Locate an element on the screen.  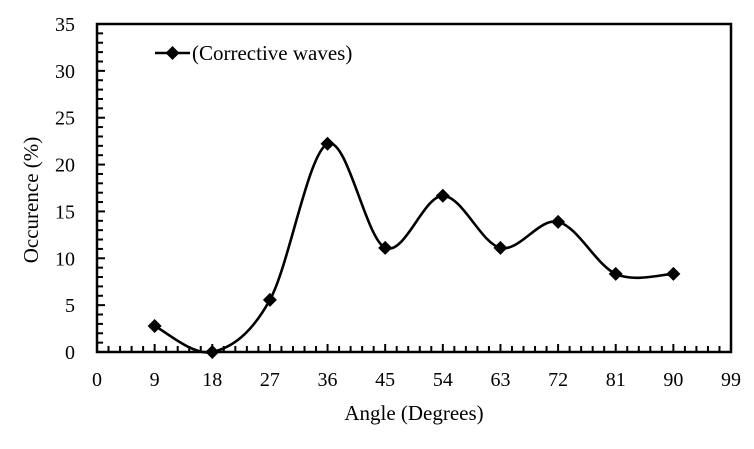
x-tick-label: 81 is located at coordinates (616, 380).